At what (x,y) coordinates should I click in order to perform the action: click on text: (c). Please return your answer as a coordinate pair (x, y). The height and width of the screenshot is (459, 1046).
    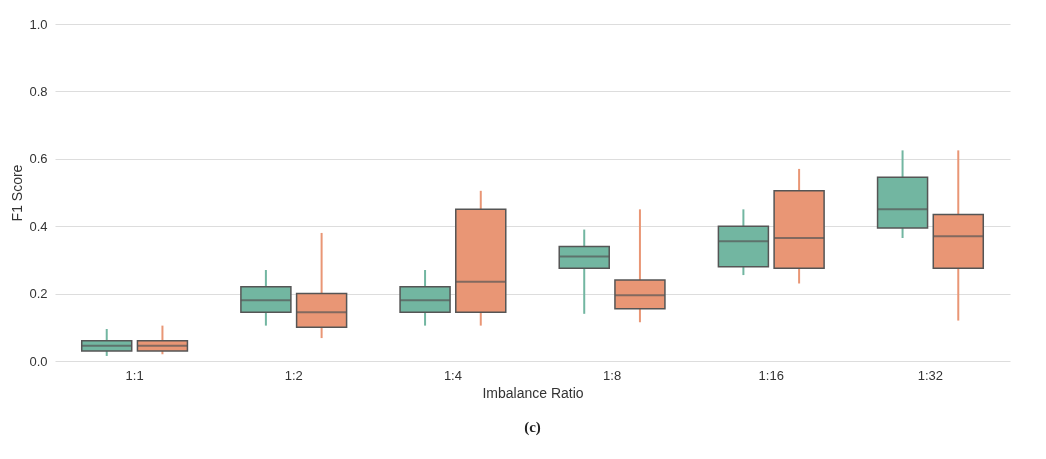
    Looking at the image, I should click on (532, 427).